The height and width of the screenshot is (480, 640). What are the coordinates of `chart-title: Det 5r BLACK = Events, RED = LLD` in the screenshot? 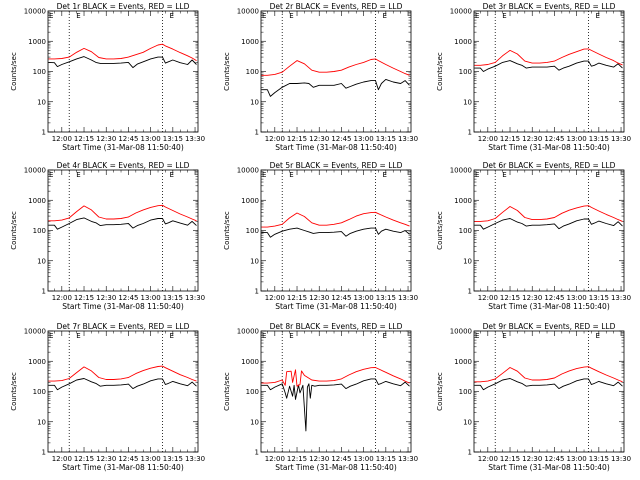 It's located at (336, 165).